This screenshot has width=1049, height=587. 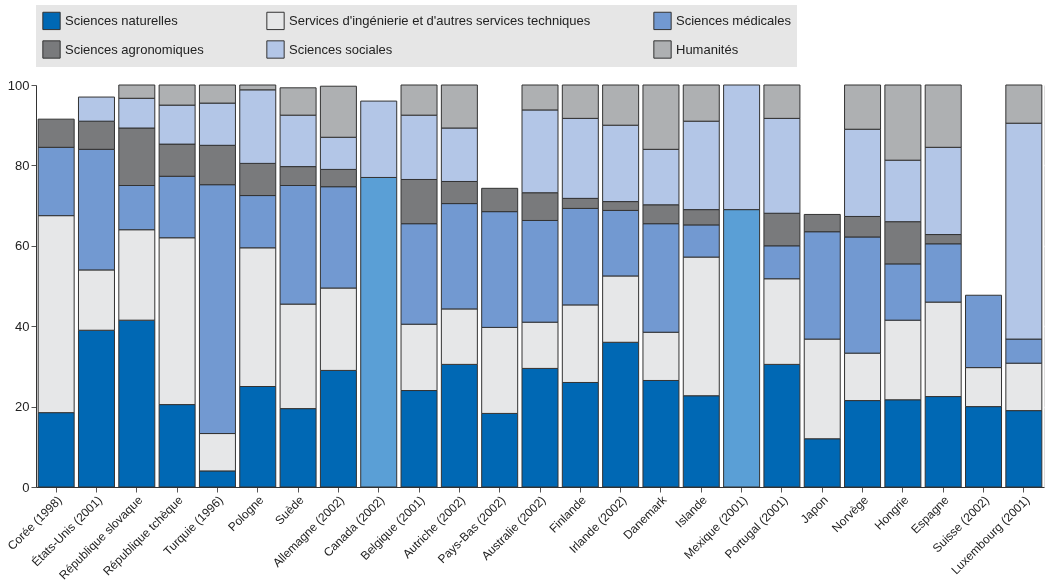 What do you see at coordinates (122, 20) in the screenshot?
I see `legend-label: Sciences naturelles` at bounding box center [122, 20].